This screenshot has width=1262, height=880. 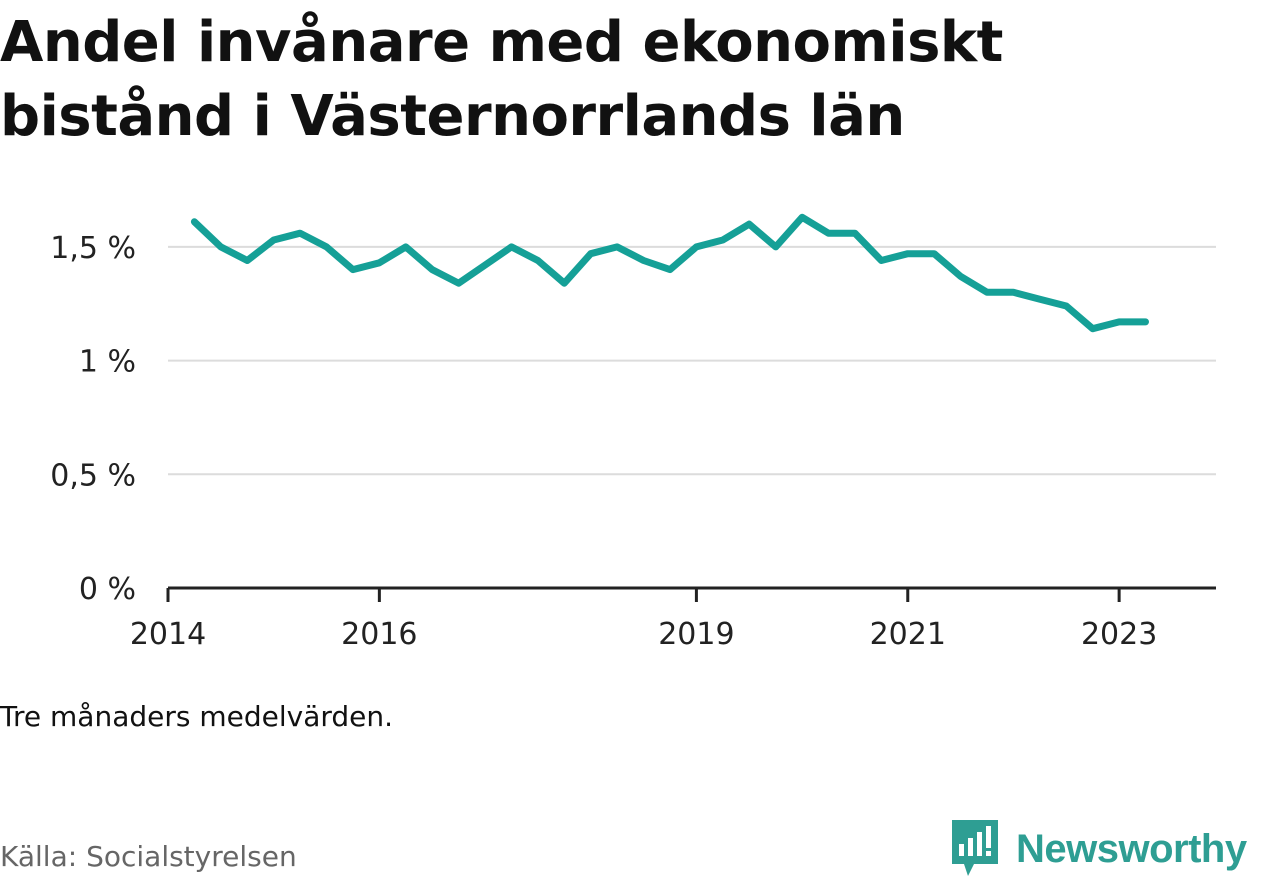 I want to click on y-tick-label: 0,5 %, so click(x=93, y=475).